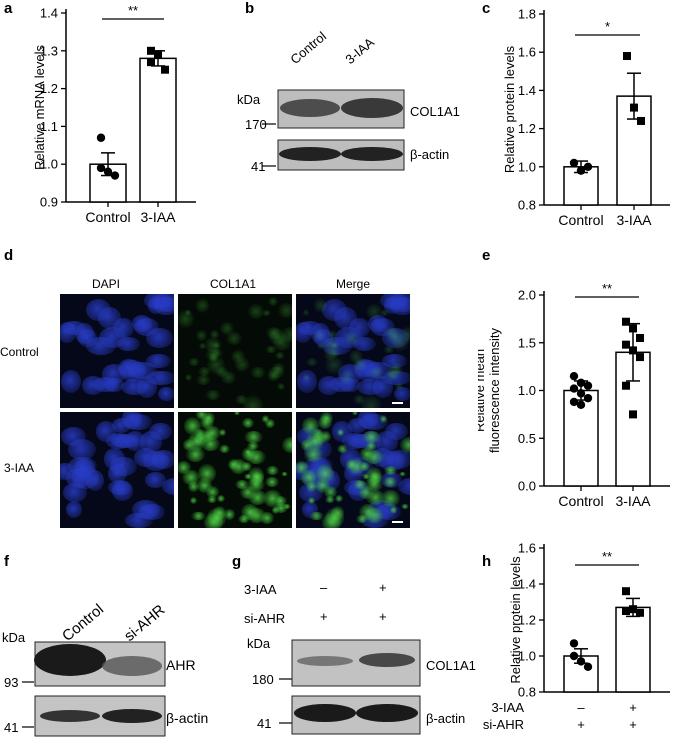 This screenshot has height=747, width=685. Describe the element at coordinates (9, 255) in the screenshot. I see `panel-letter-d: d` at that location.